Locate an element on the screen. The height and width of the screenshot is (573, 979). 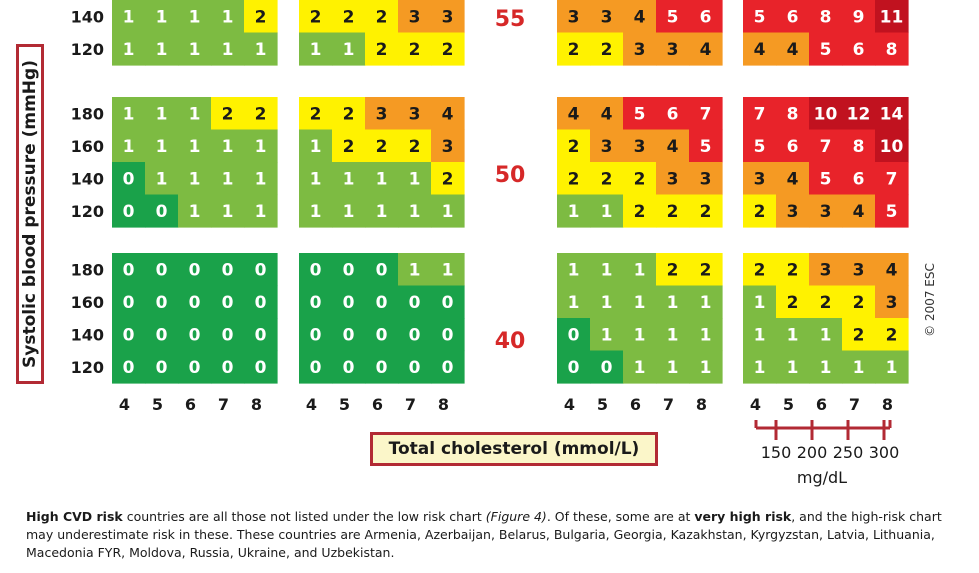
sbp-tick-label: 140 is located at coordinates (87, 16).